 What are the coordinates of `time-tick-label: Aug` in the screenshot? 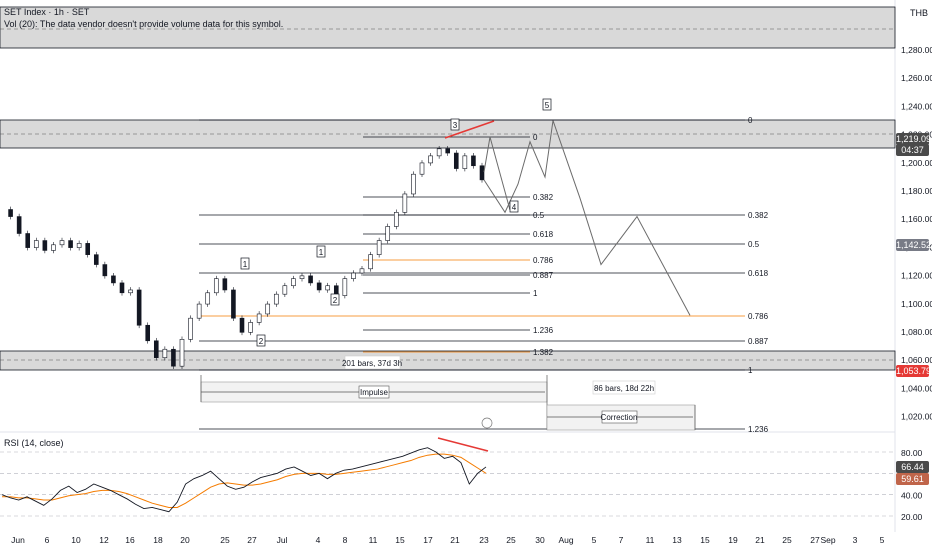 It's located at (565, 540).